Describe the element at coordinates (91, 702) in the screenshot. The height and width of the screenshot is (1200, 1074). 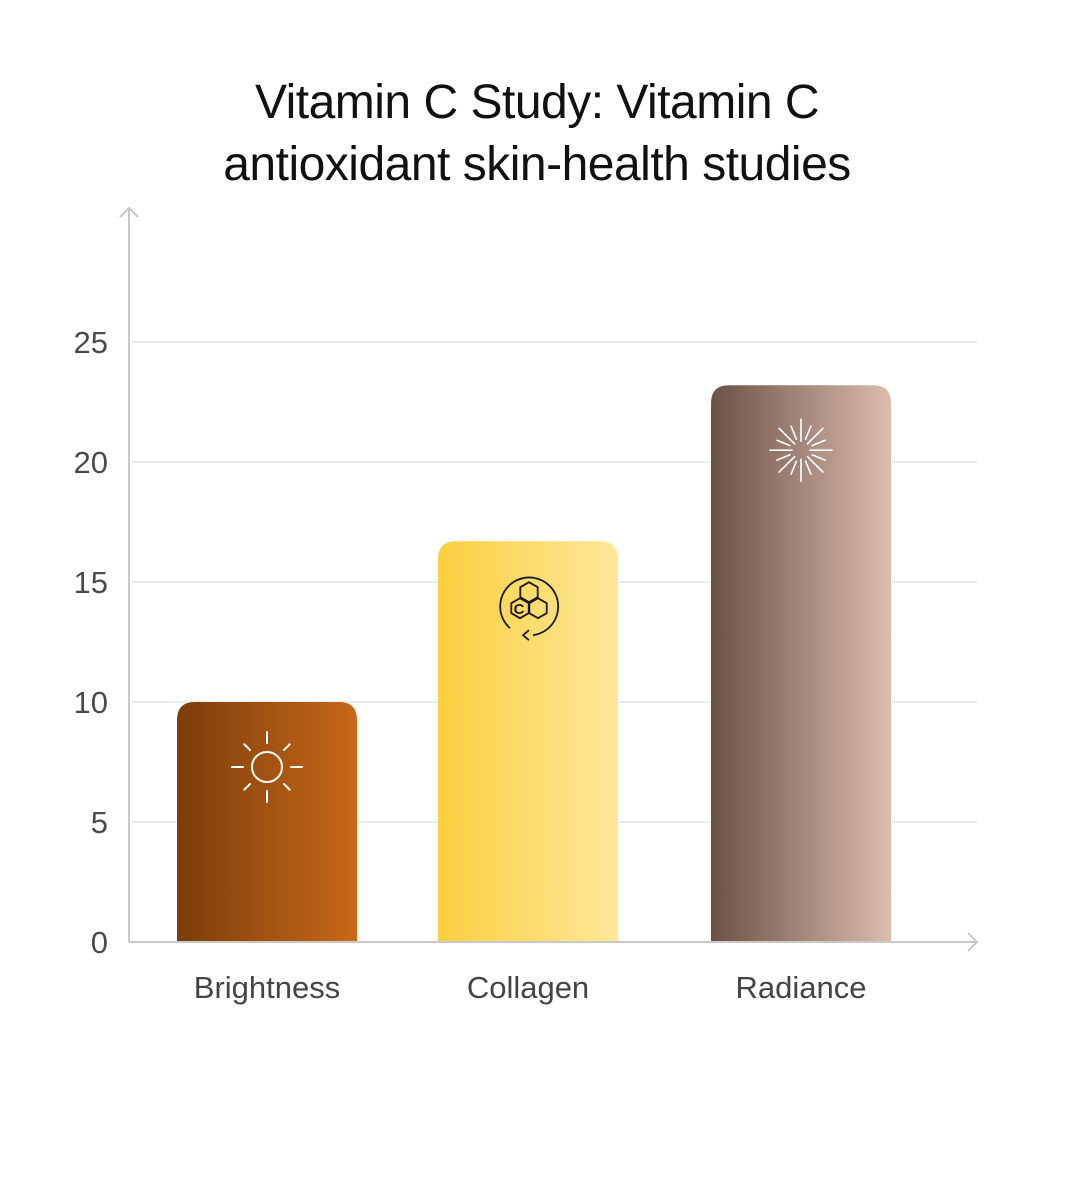
I see `y-tick-label: 10` at that location.